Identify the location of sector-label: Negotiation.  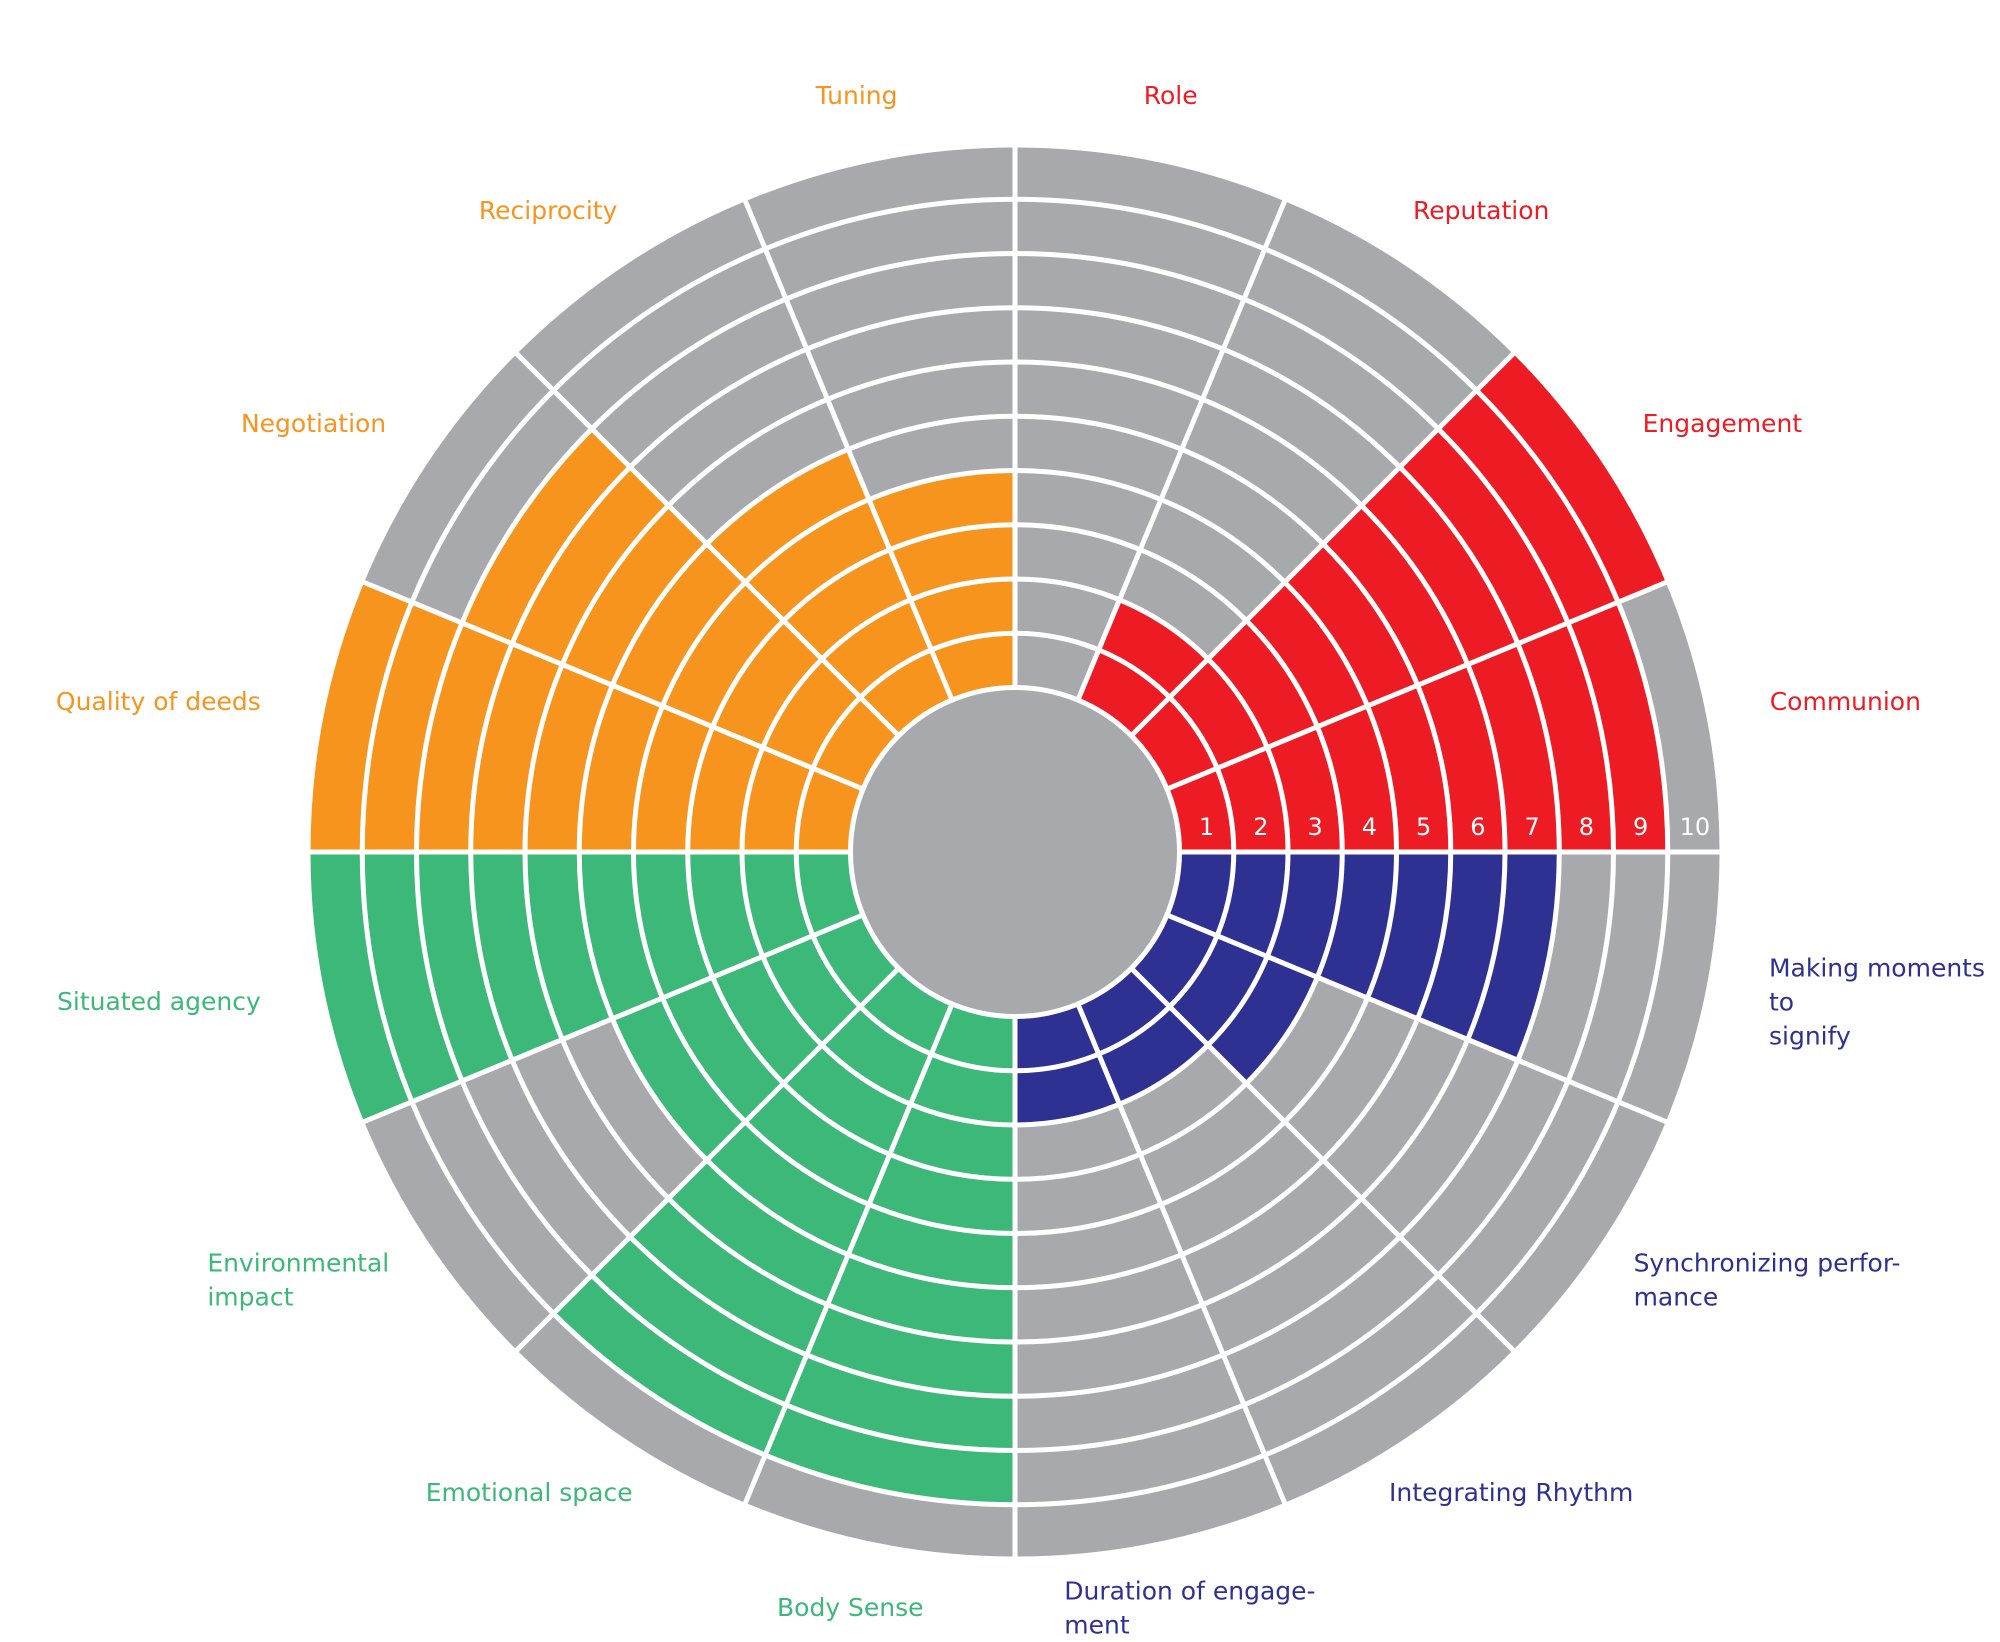
(313, 423).